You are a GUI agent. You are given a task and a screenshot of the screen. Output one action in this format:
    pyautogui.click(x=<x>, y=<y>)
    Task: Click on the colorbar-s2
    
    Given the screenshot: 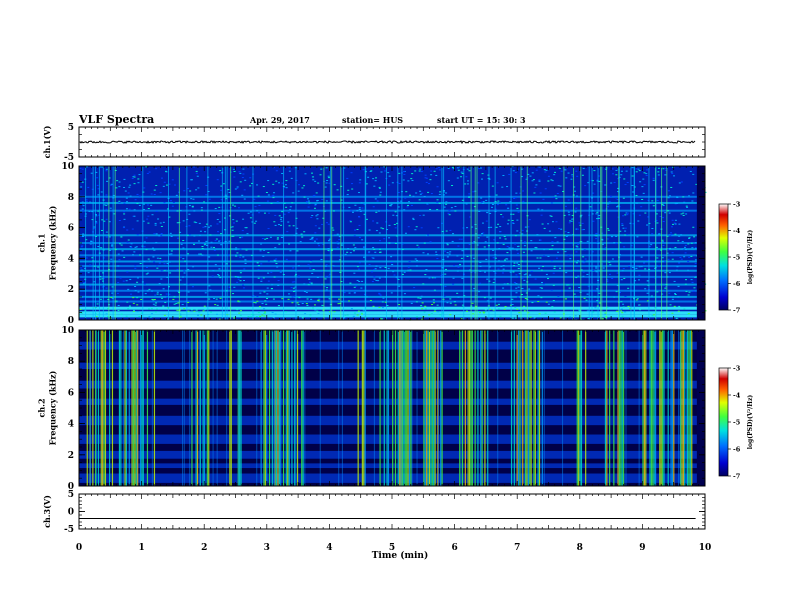 What is the action you would take?
    pyautogui.click(x=723, y=422)
    